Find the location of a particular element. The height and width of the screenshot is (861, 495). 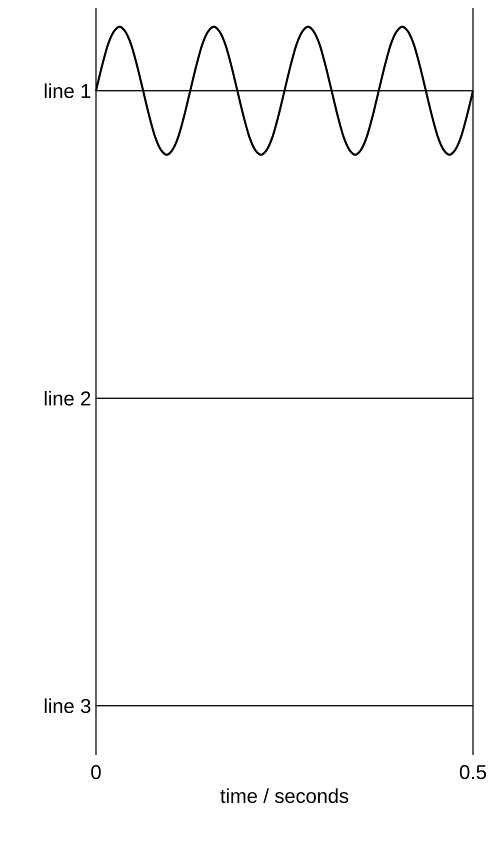

ref-line-label: line 2 is located at coordinates (67, 398).